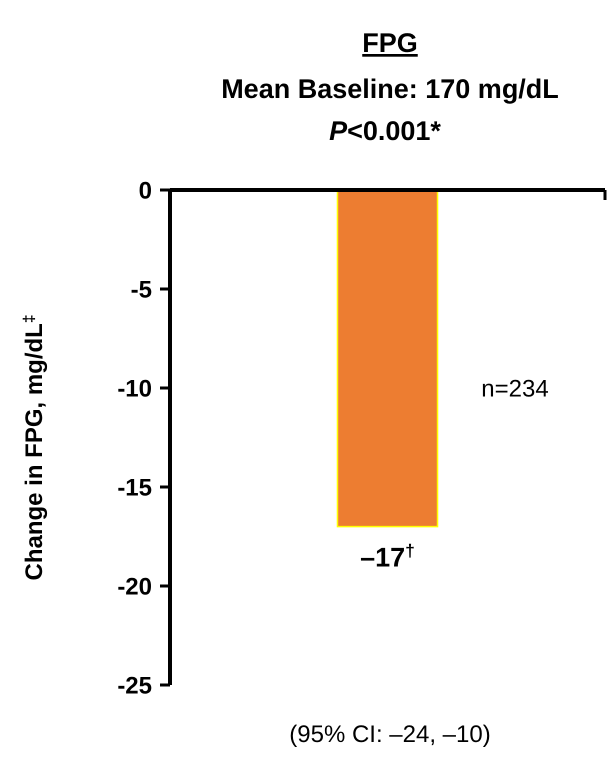 The width and height of the screenshot is (615, 759). I want to click on y-tick-label: -10, so click(134, 388).